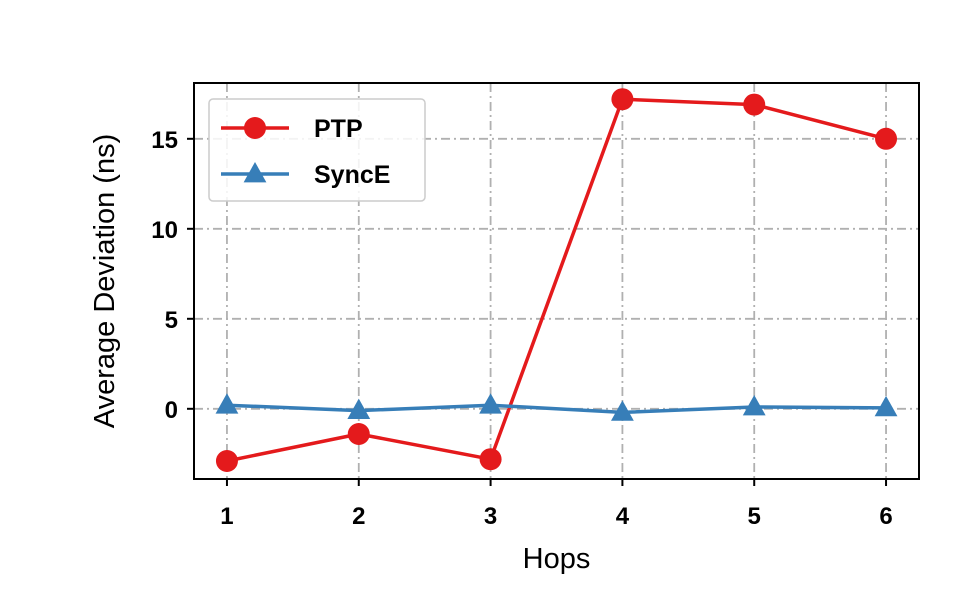 The width and height of the screenshot is (968, 599). Describe the element at coordinates (171, 410) in the screenshot. I see `y-tick-label: 0` at that location.